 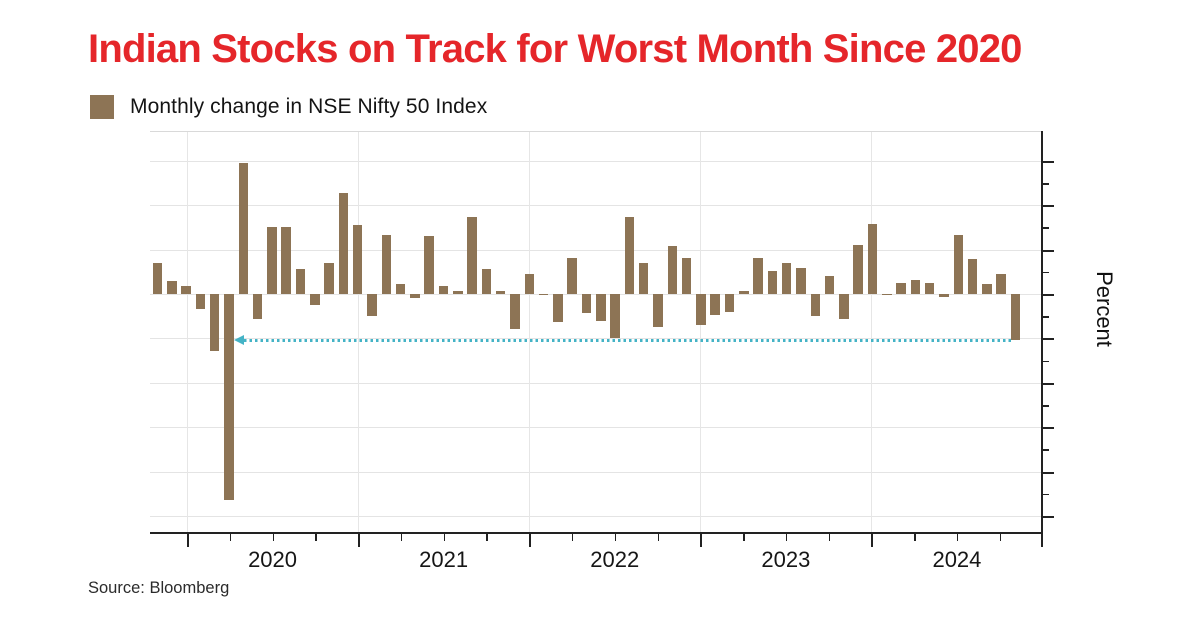 What do you see at coordinates (239, 339) in the screenshot?
I see `annotation-arrowhead-left` at bounding box center [239, 339].